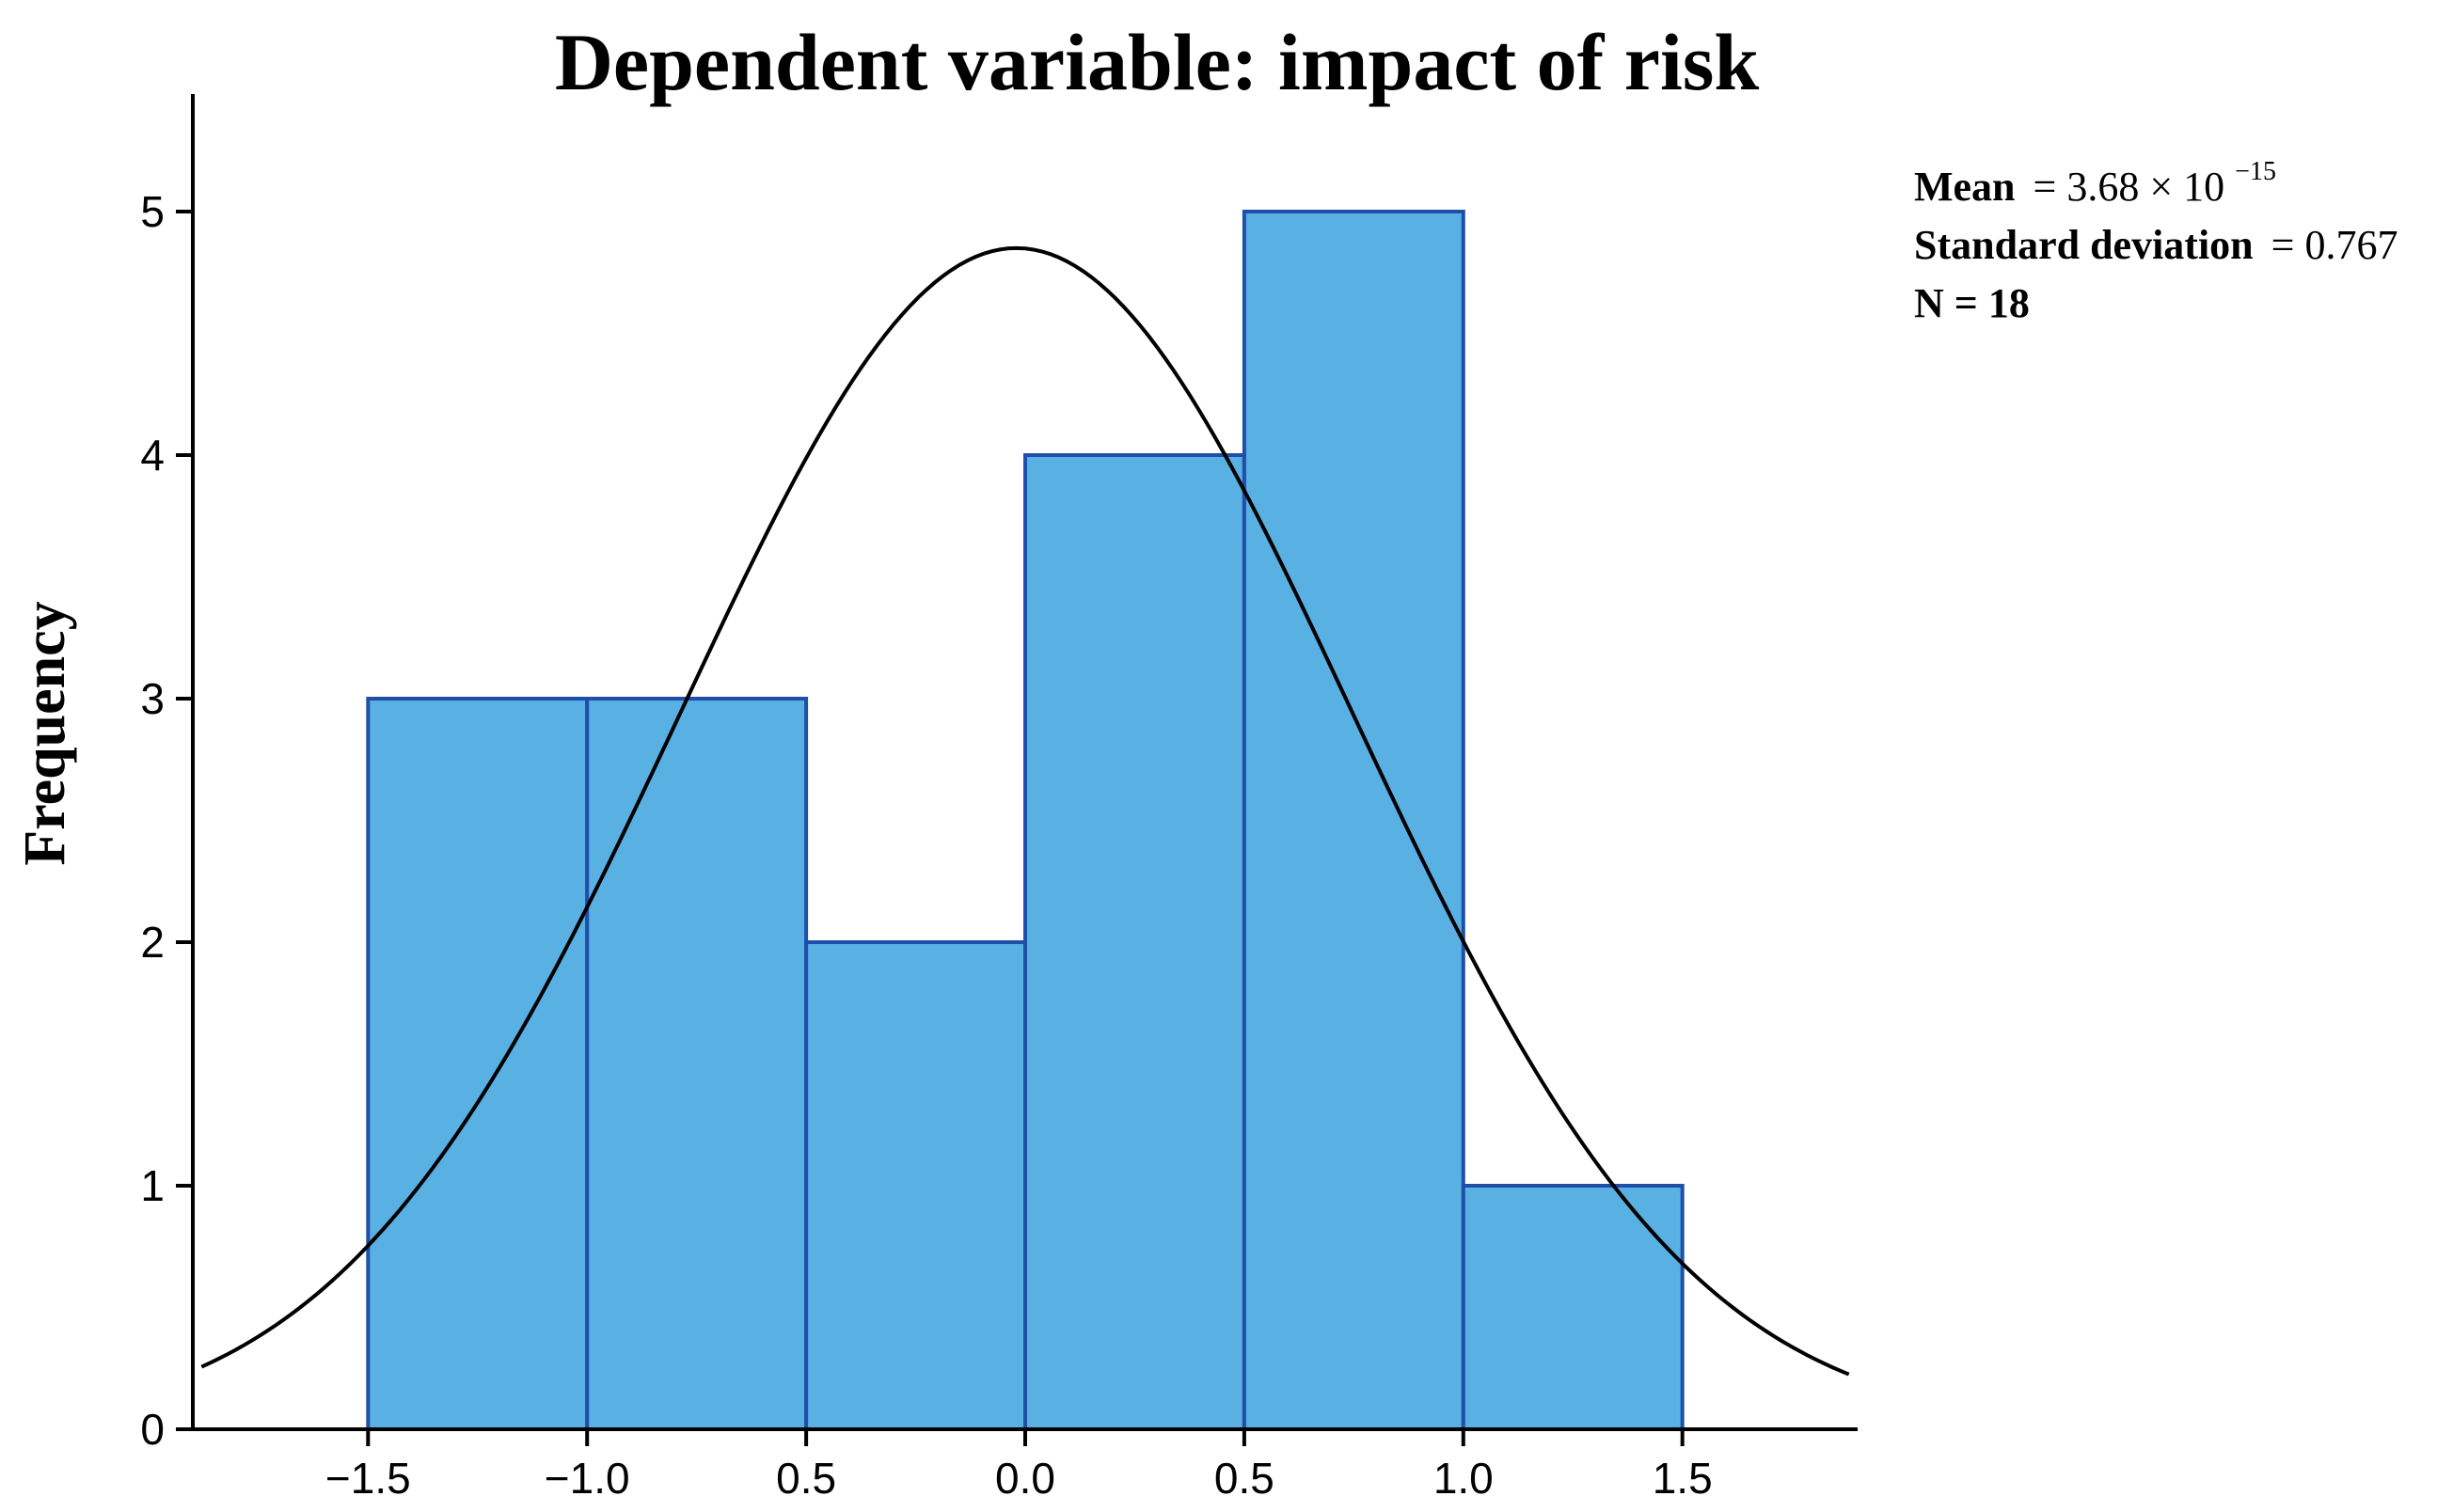 The width and height of the screenshot is (2453, 1512). What do you see at coordinates (2084, 245) in the screenshot?
I see `stats-sd-label: Standard deviation` at bounding box center [2084, 245].